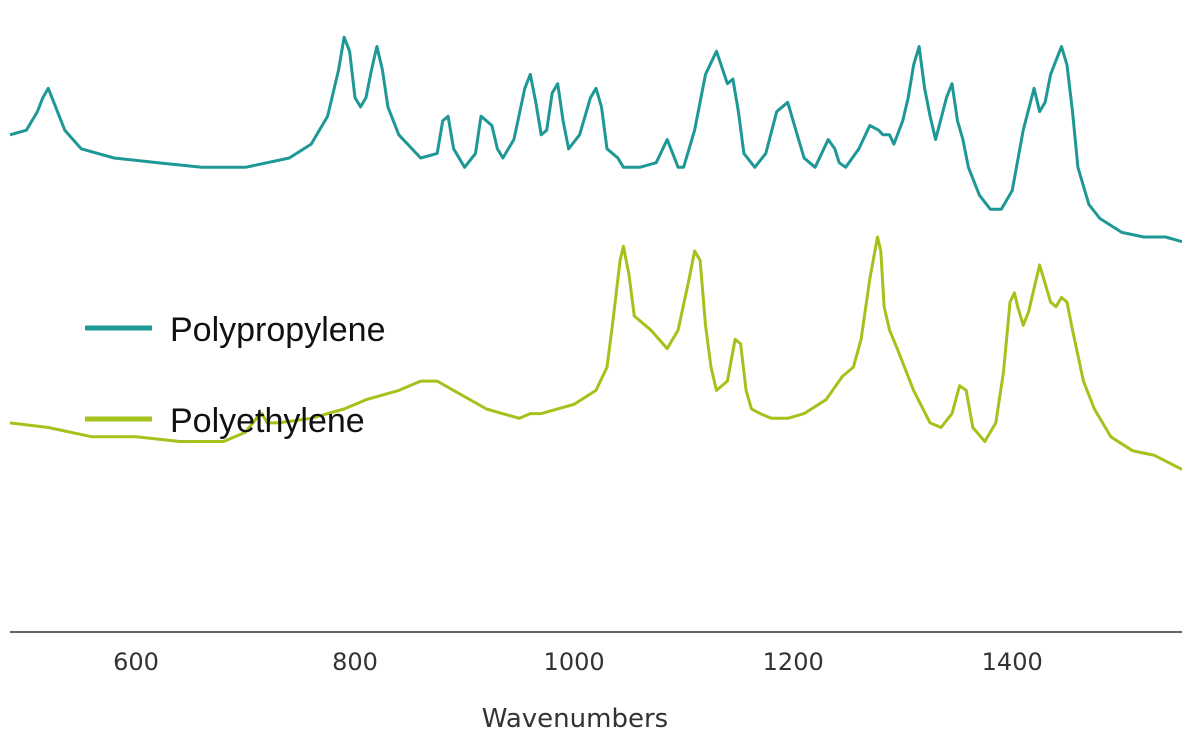 The image size is (1182, 736). What do you see at coordinates (235, 375) in the screenshot?
I see `legend: Polypropylene Polyethylene` at bounding box center [235, 375].